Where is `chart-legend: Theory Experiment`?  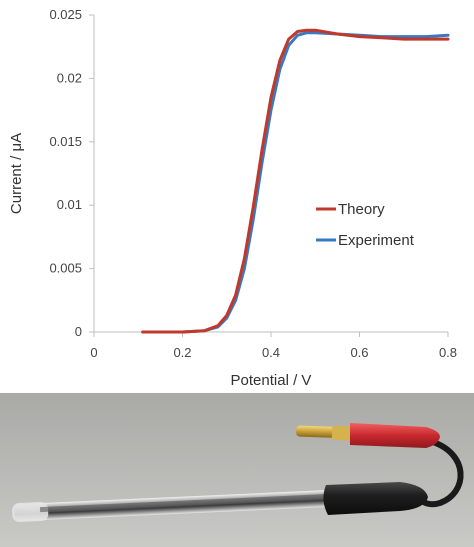
chart-legend: Theory Experiment is located at coordinates (365, 225).